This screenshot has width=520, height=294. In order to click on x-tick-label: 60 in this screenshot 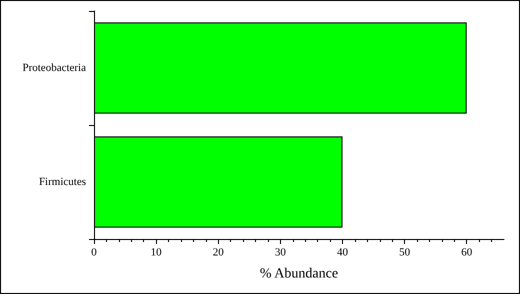, I will do `click(467, 252)`.